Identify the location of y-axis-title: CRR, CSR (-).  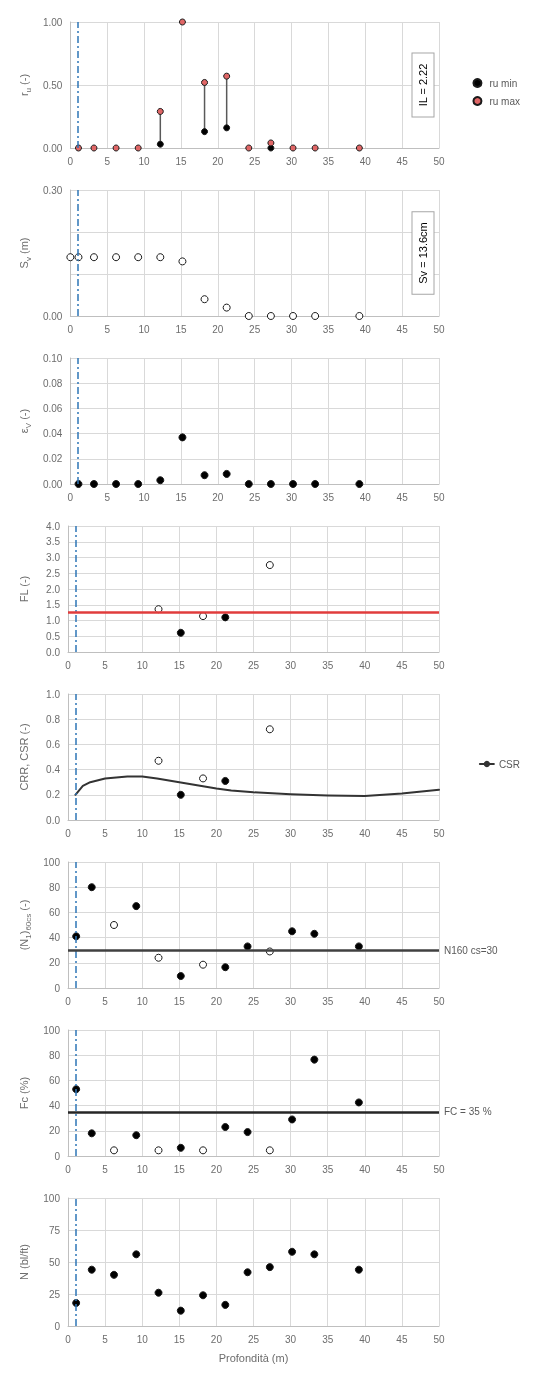
(24, 757).